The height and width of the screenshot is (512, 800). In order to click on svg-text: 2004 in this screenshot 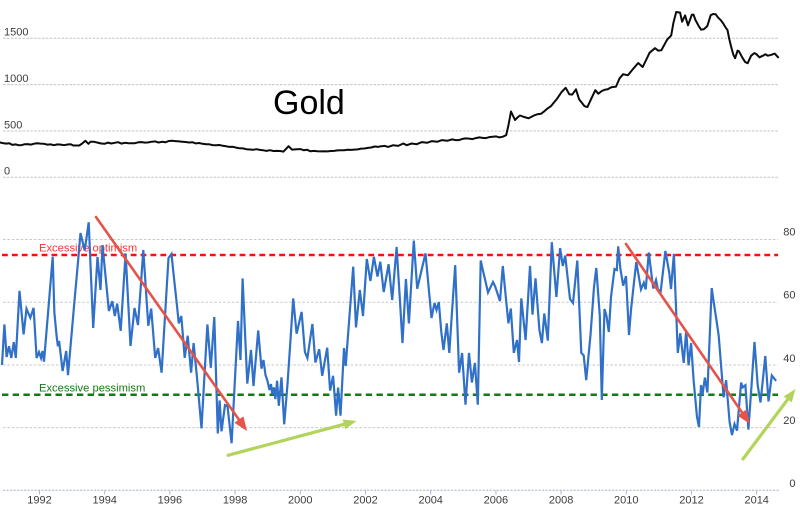, I will do `click(430, 500)`.